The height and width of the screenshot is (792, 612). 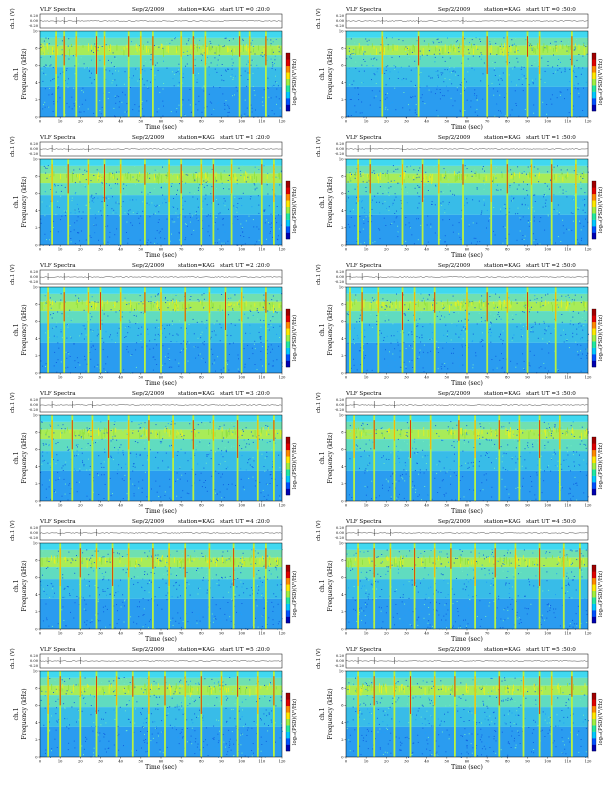 What do you see at coordinates (589, 122) in the screenshot?
I see `x-tick-label: 120` at bounding box center [589, 122].